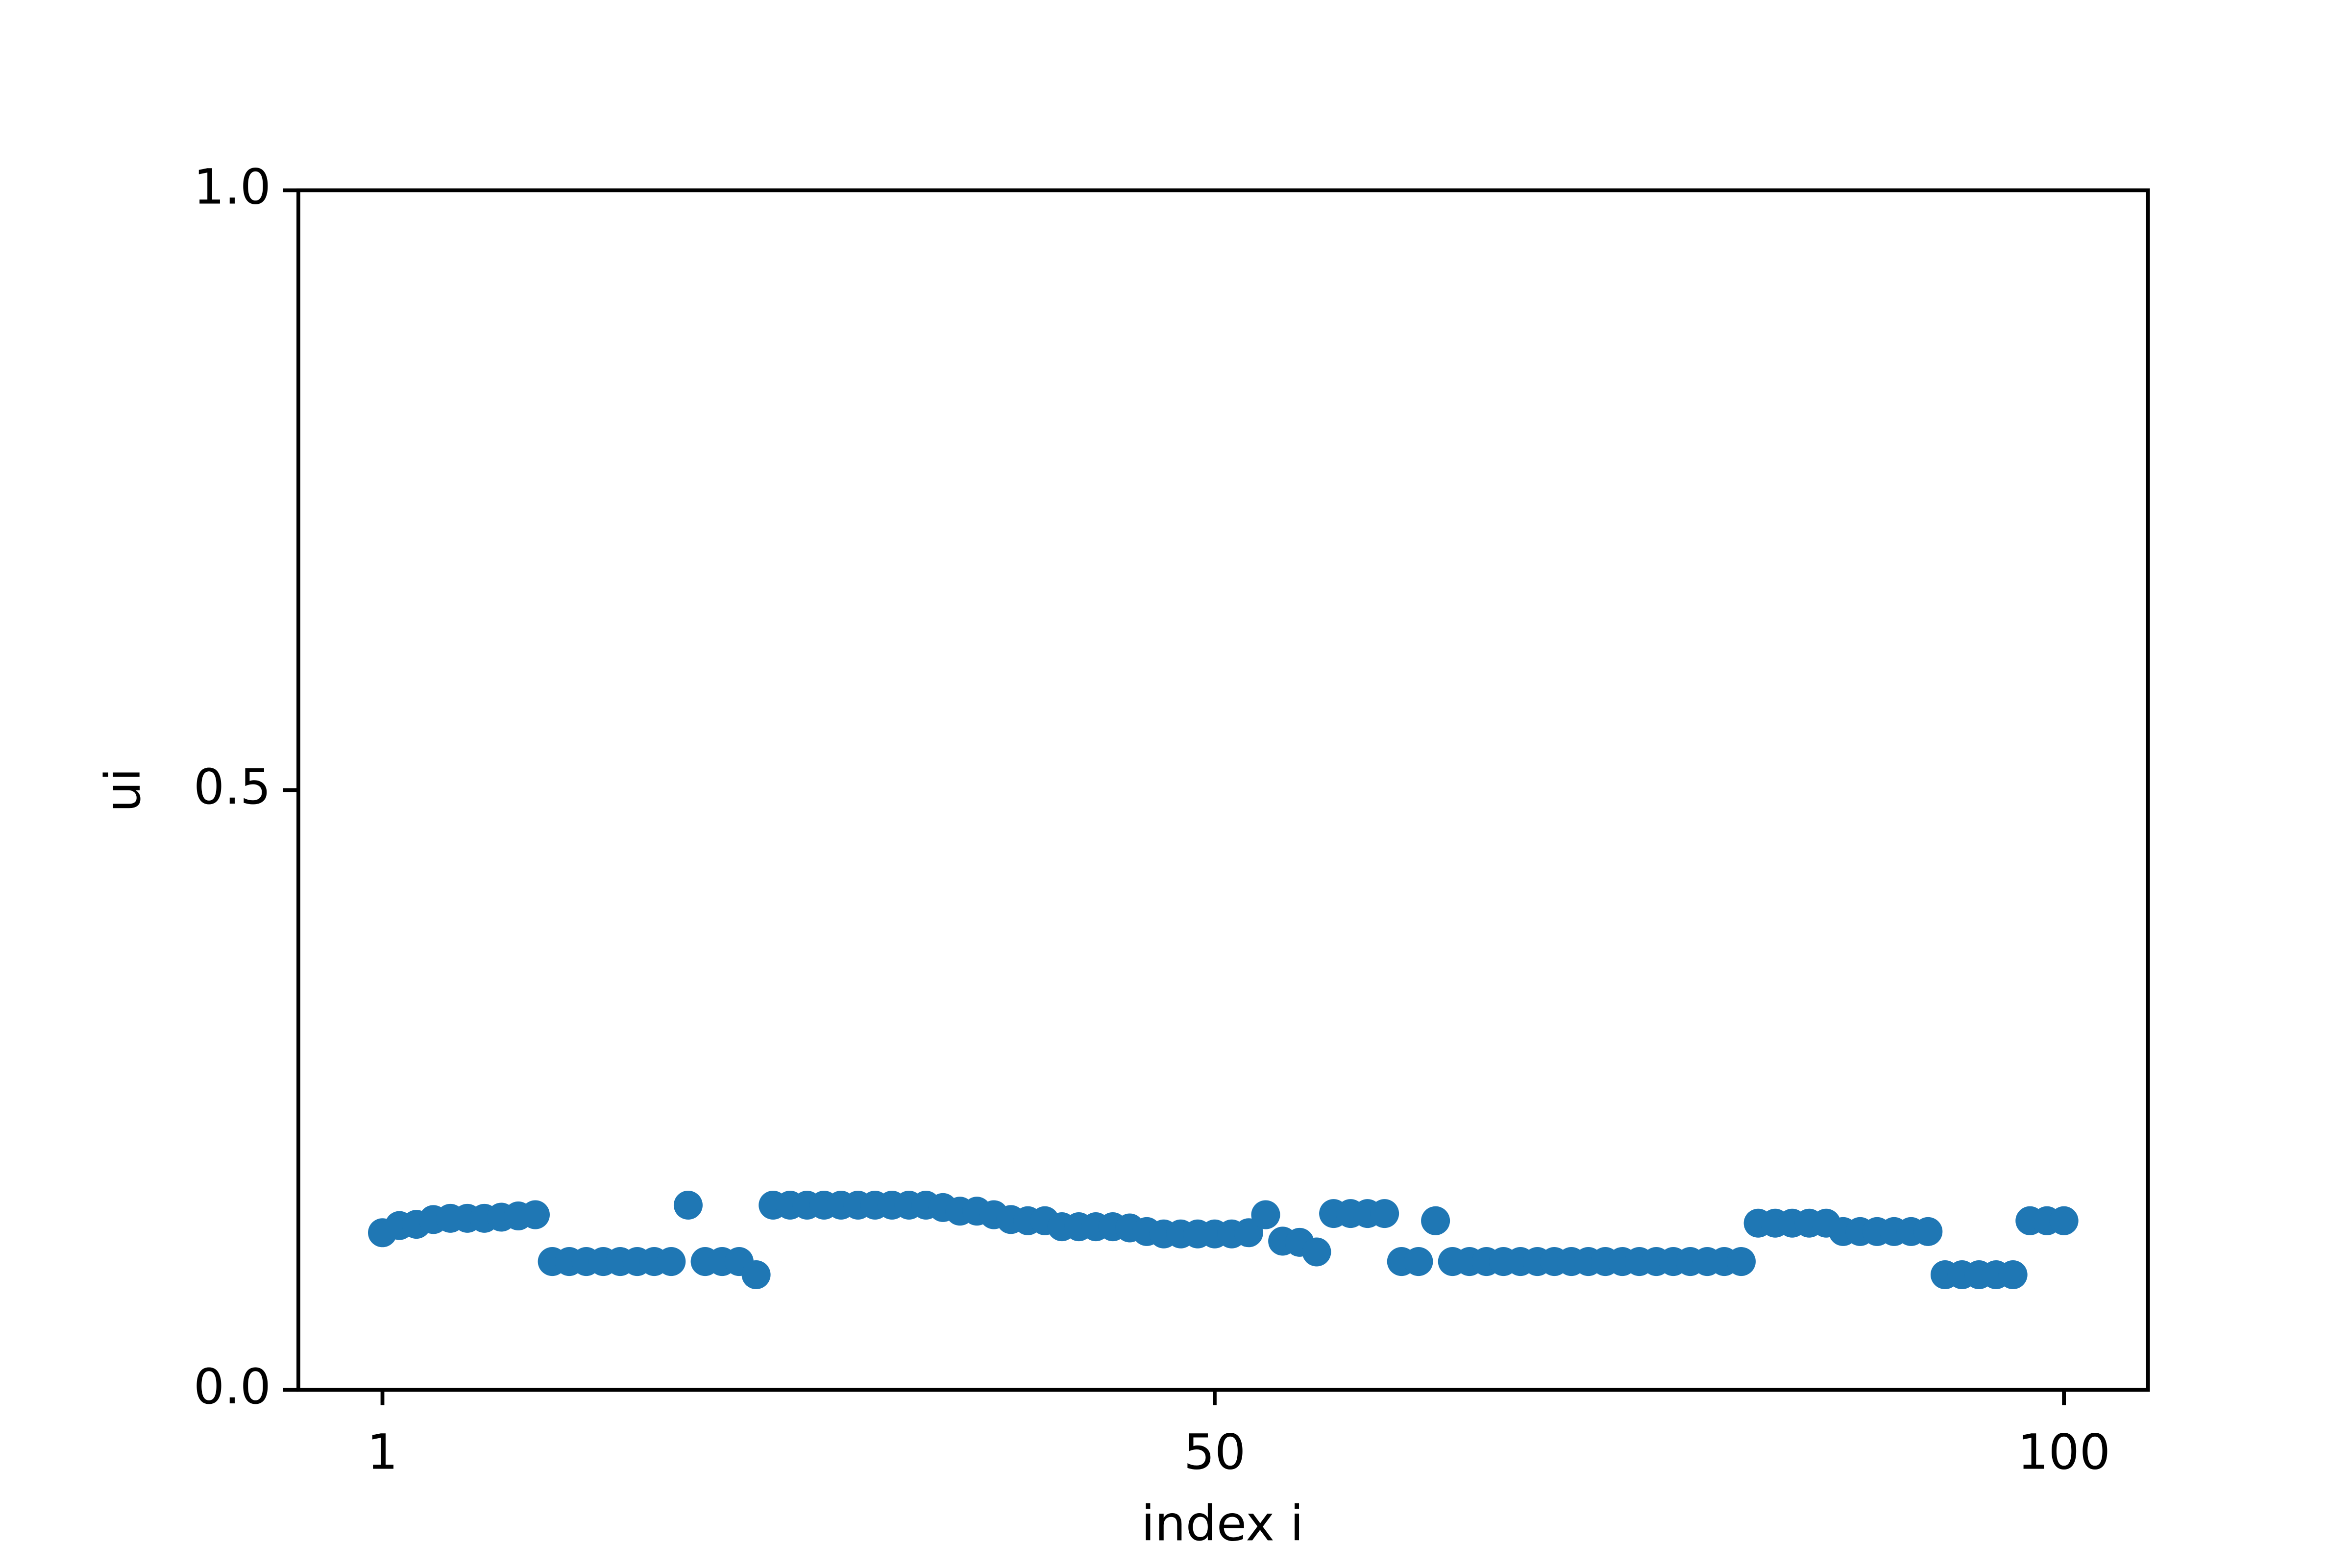 This screenshot has width=2352, height=1568. Describe the element at coordinates (1215, 1452) in the screenshot. I see `x-tick-label: 50` at that location.